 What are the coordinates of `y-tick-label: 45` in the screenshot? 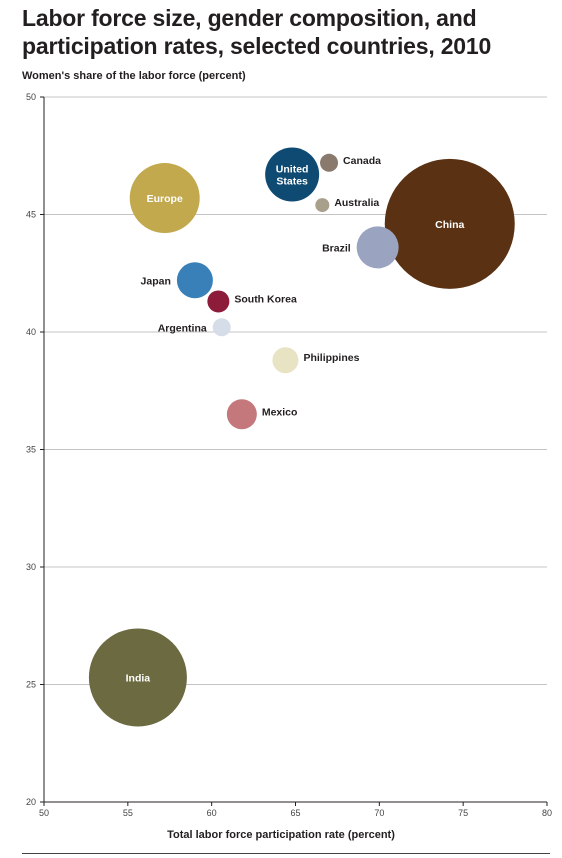 It's located at (31, 215).